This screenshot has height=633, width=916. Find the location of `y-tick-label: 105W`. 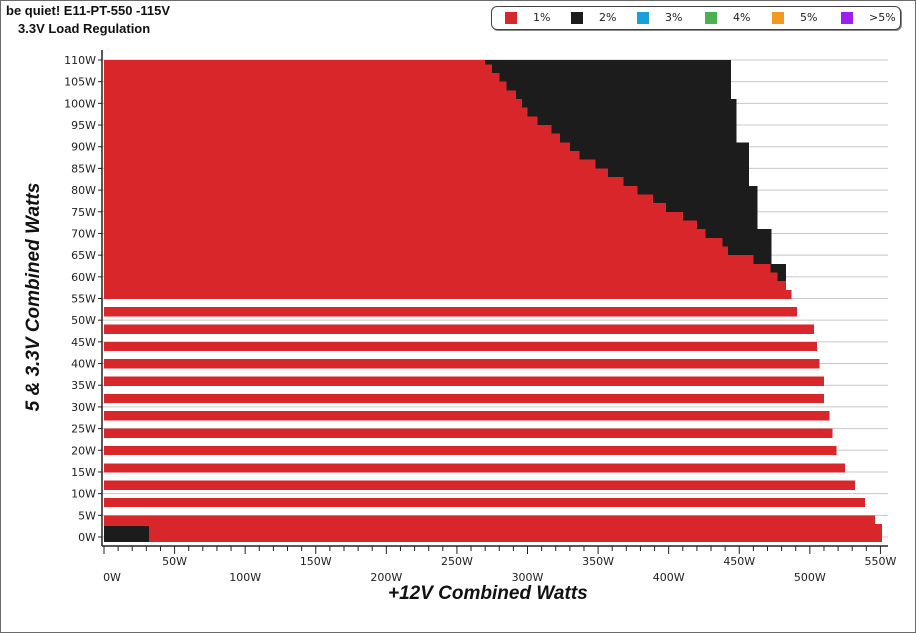

y-tick-label: 105W is located at coordinates (80, 82).